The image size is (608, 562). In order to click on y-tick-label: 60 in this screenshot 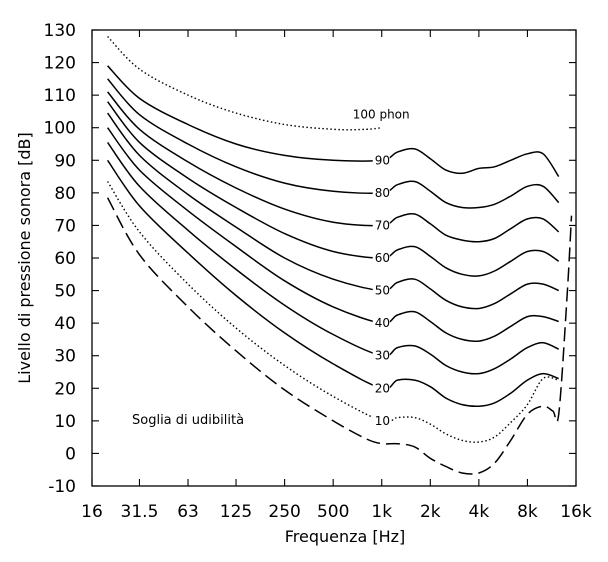, I will do `click(65, 259)`.